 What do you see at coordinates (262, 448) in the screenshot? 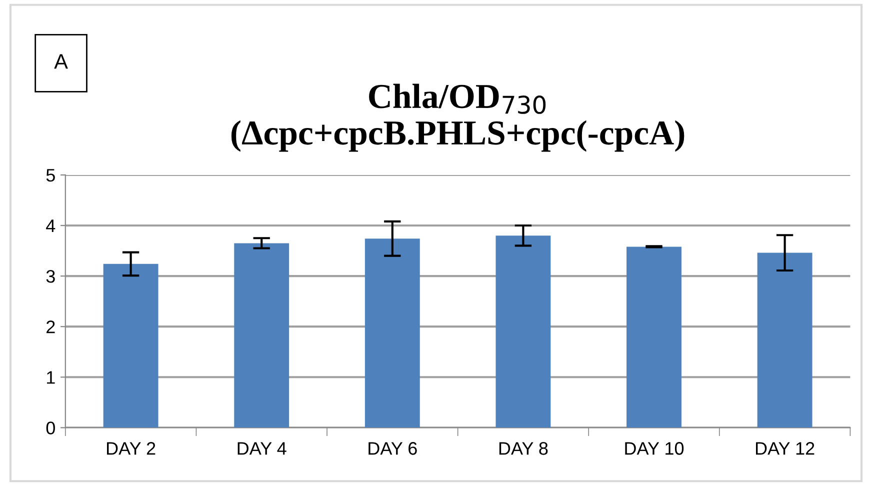
I see `x-tick-label: DAY 4` at bounding box center [262, 448].